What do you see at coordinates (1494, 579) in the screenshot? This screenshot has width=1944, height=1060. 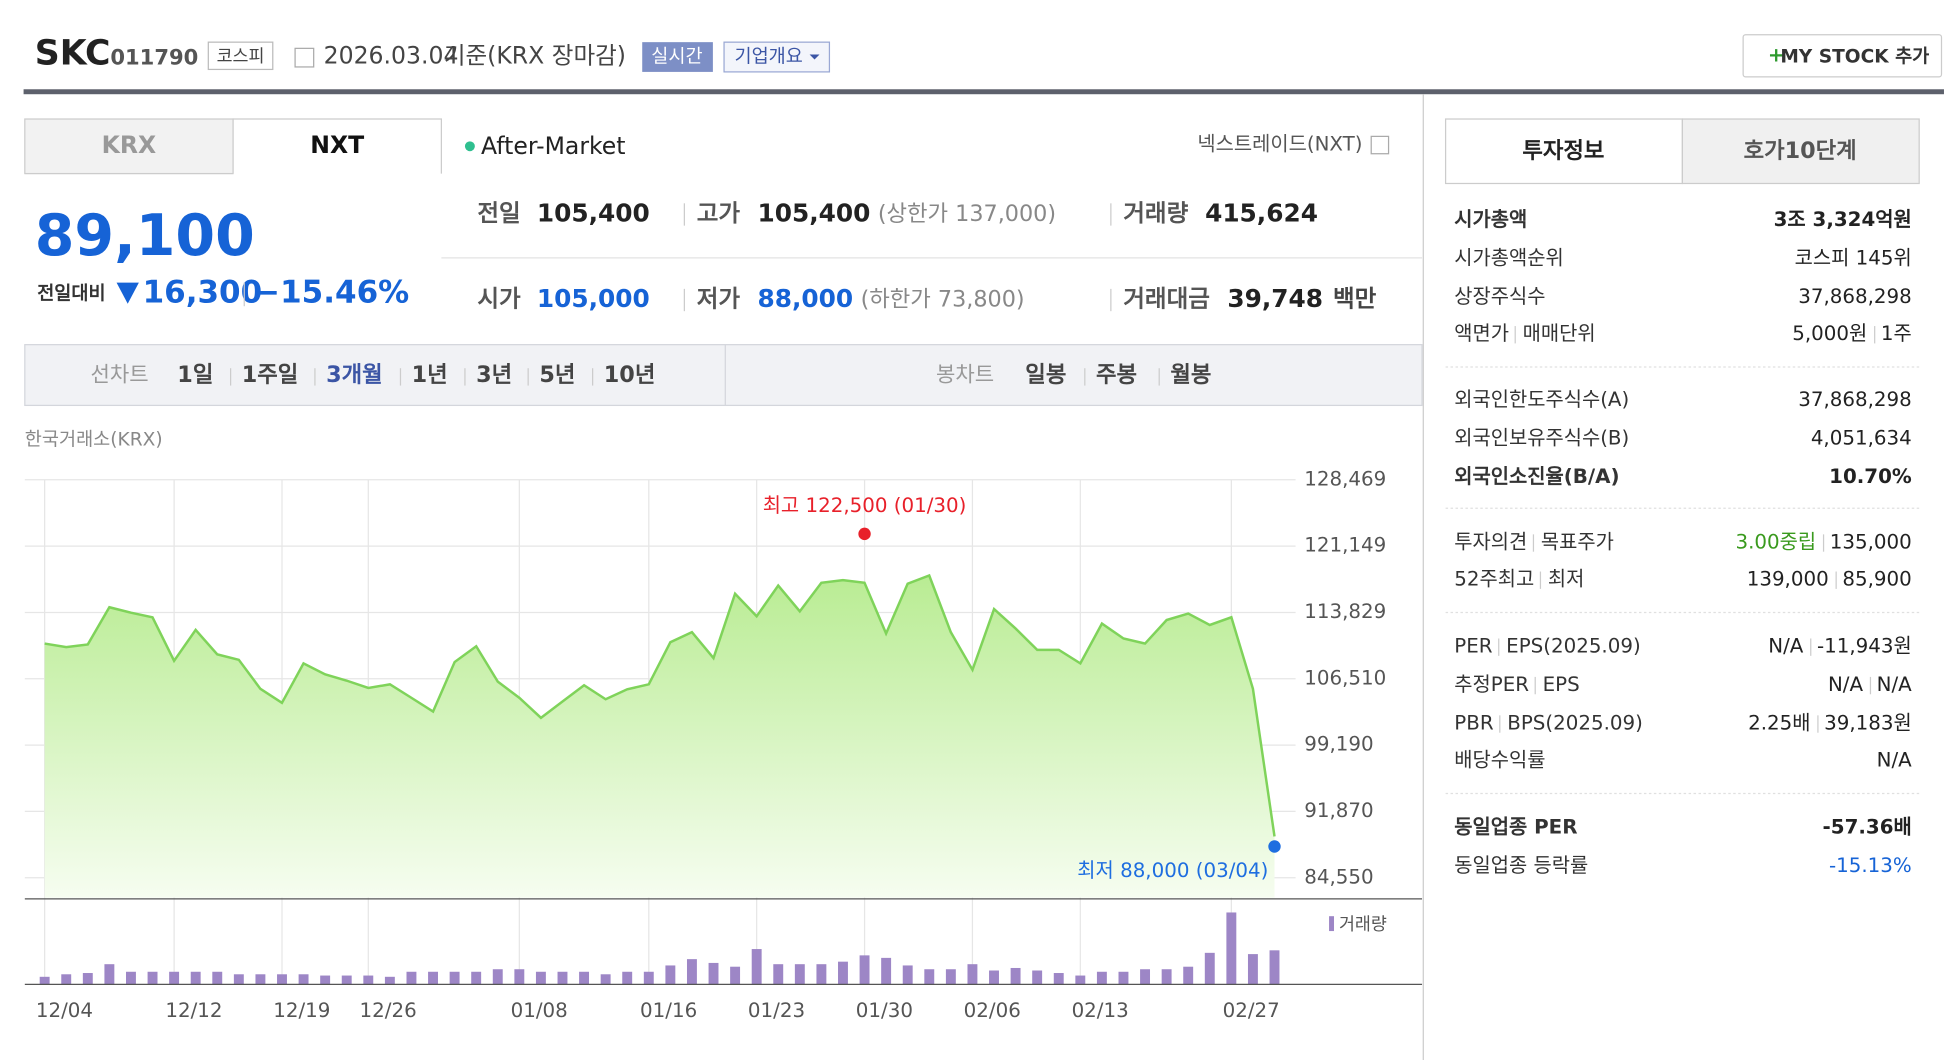 I see `info-label: 52주최고` at bounding box center [1494, 579].